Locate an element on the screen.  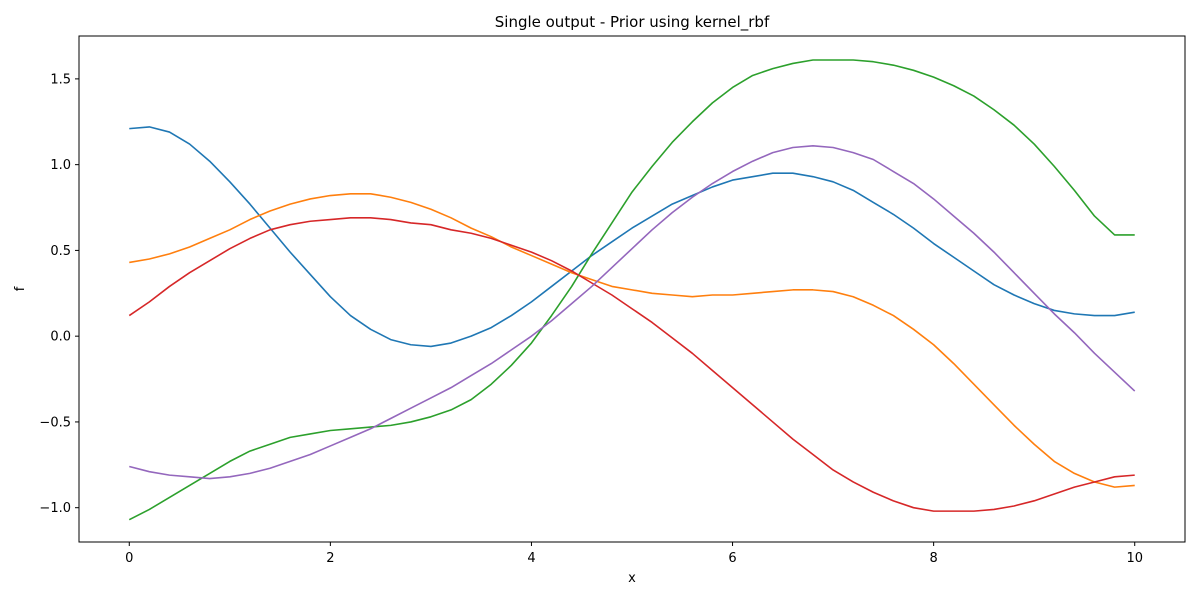
y-tick-label: −1.0 is located at coordinates (55, 508).